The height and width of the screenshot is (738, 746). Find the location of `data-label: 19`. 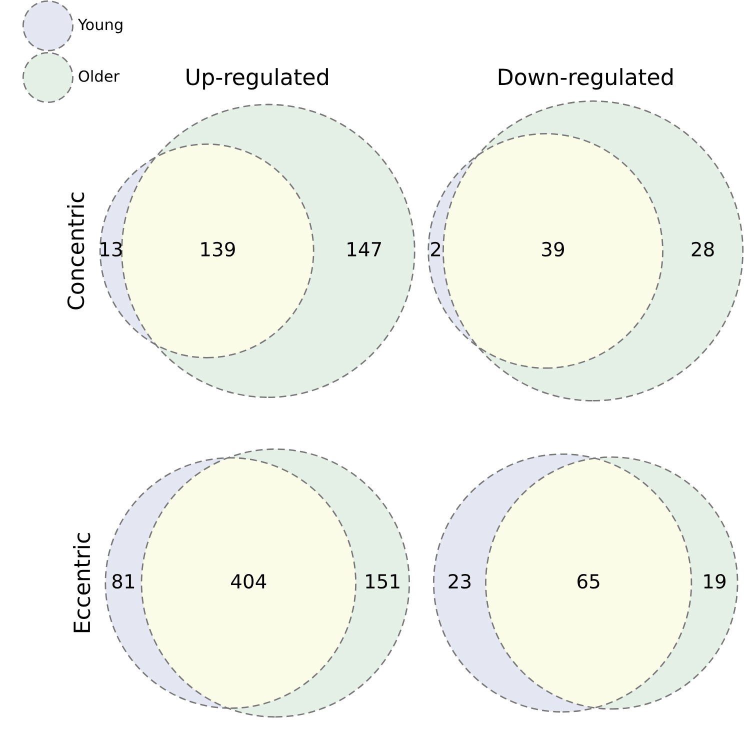

data-label: 19 is located at coordinates (715, 581).